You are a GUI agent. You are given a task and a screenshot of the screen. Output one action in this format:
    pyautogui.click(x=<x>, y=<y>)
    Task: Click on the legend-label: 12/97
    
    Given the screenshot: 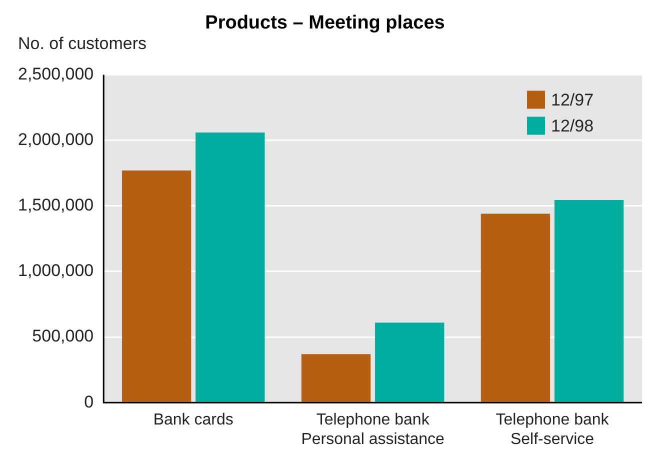 What is the action you would take?
    pyautogui.click(x=572, y=100)
    